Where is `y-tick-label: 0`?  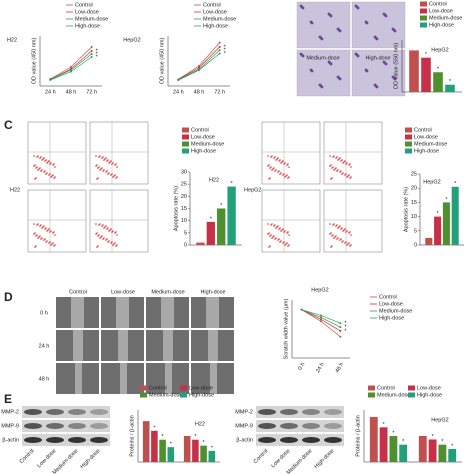 y-tick-label: 0 is located at coordinates (415, 245).